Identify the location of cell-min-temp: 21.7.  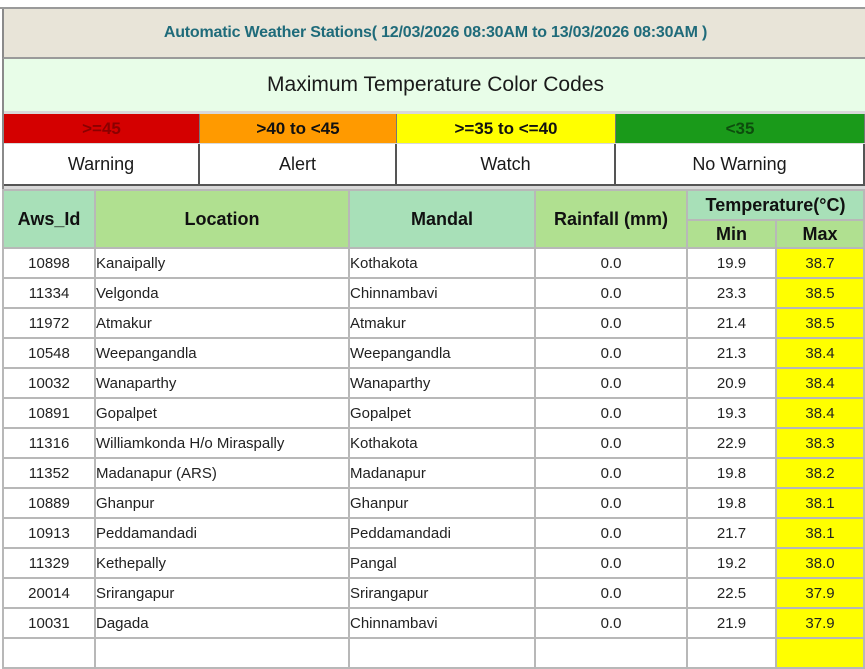
(731, 533).